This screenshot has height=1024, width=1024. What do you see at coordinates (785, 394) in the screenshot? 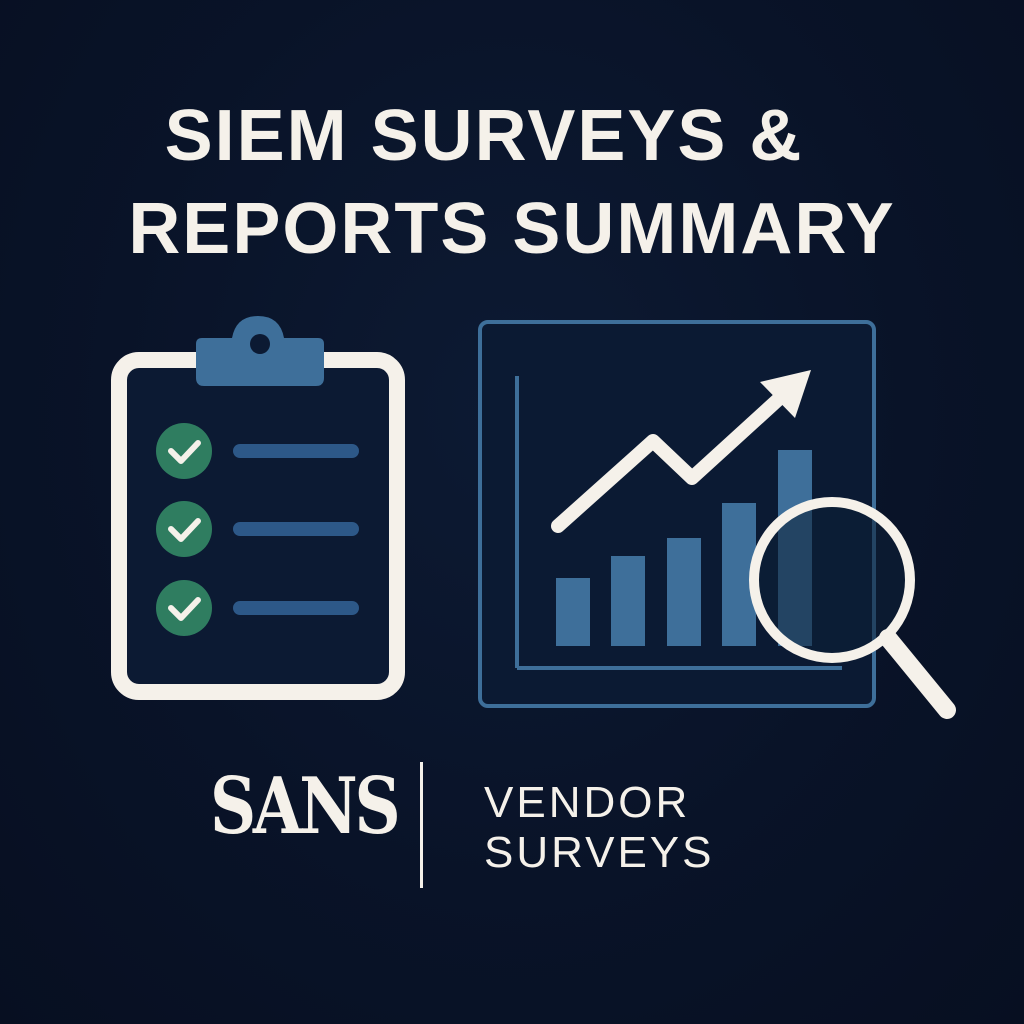
I see `trend-arrow-head` at bounding box center [785, 394].